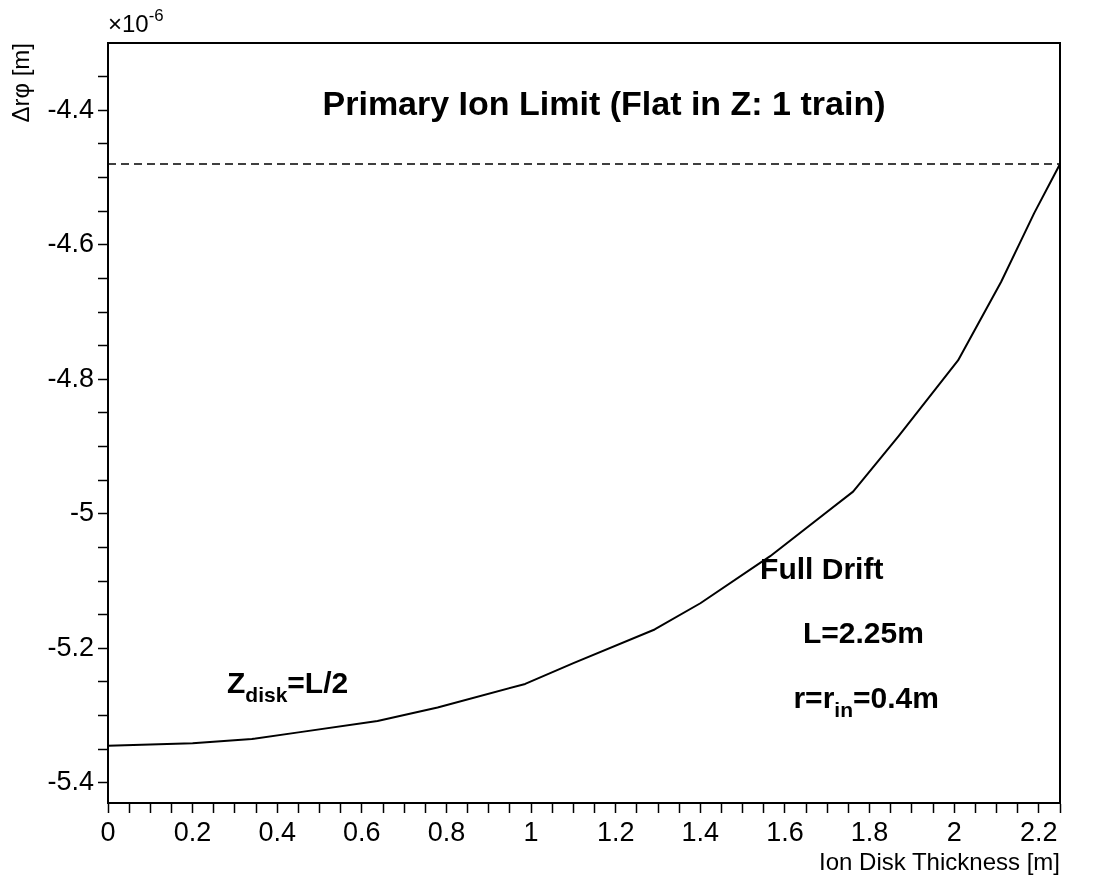 Image resolution: width=1108 pixels, height=886 pixels. What do you see at coordinates (70, 377) in the screenshot?
I see `y-tick-label: -4.8` at bounding box center [70, 377].